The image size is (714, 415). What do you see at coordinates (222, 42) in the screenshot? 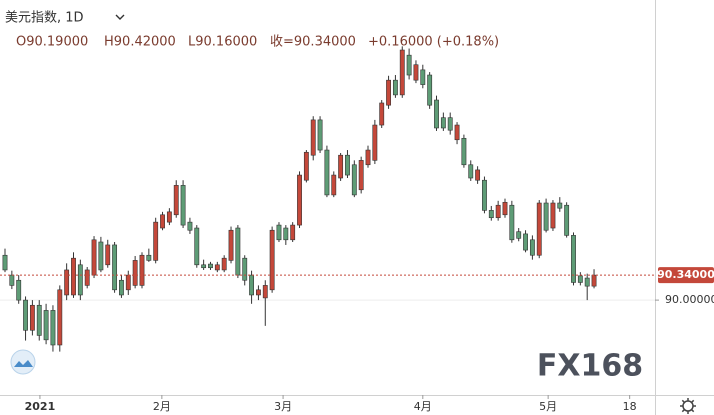
I see `header-low: L90.16000` at bounding box center [222, 42].